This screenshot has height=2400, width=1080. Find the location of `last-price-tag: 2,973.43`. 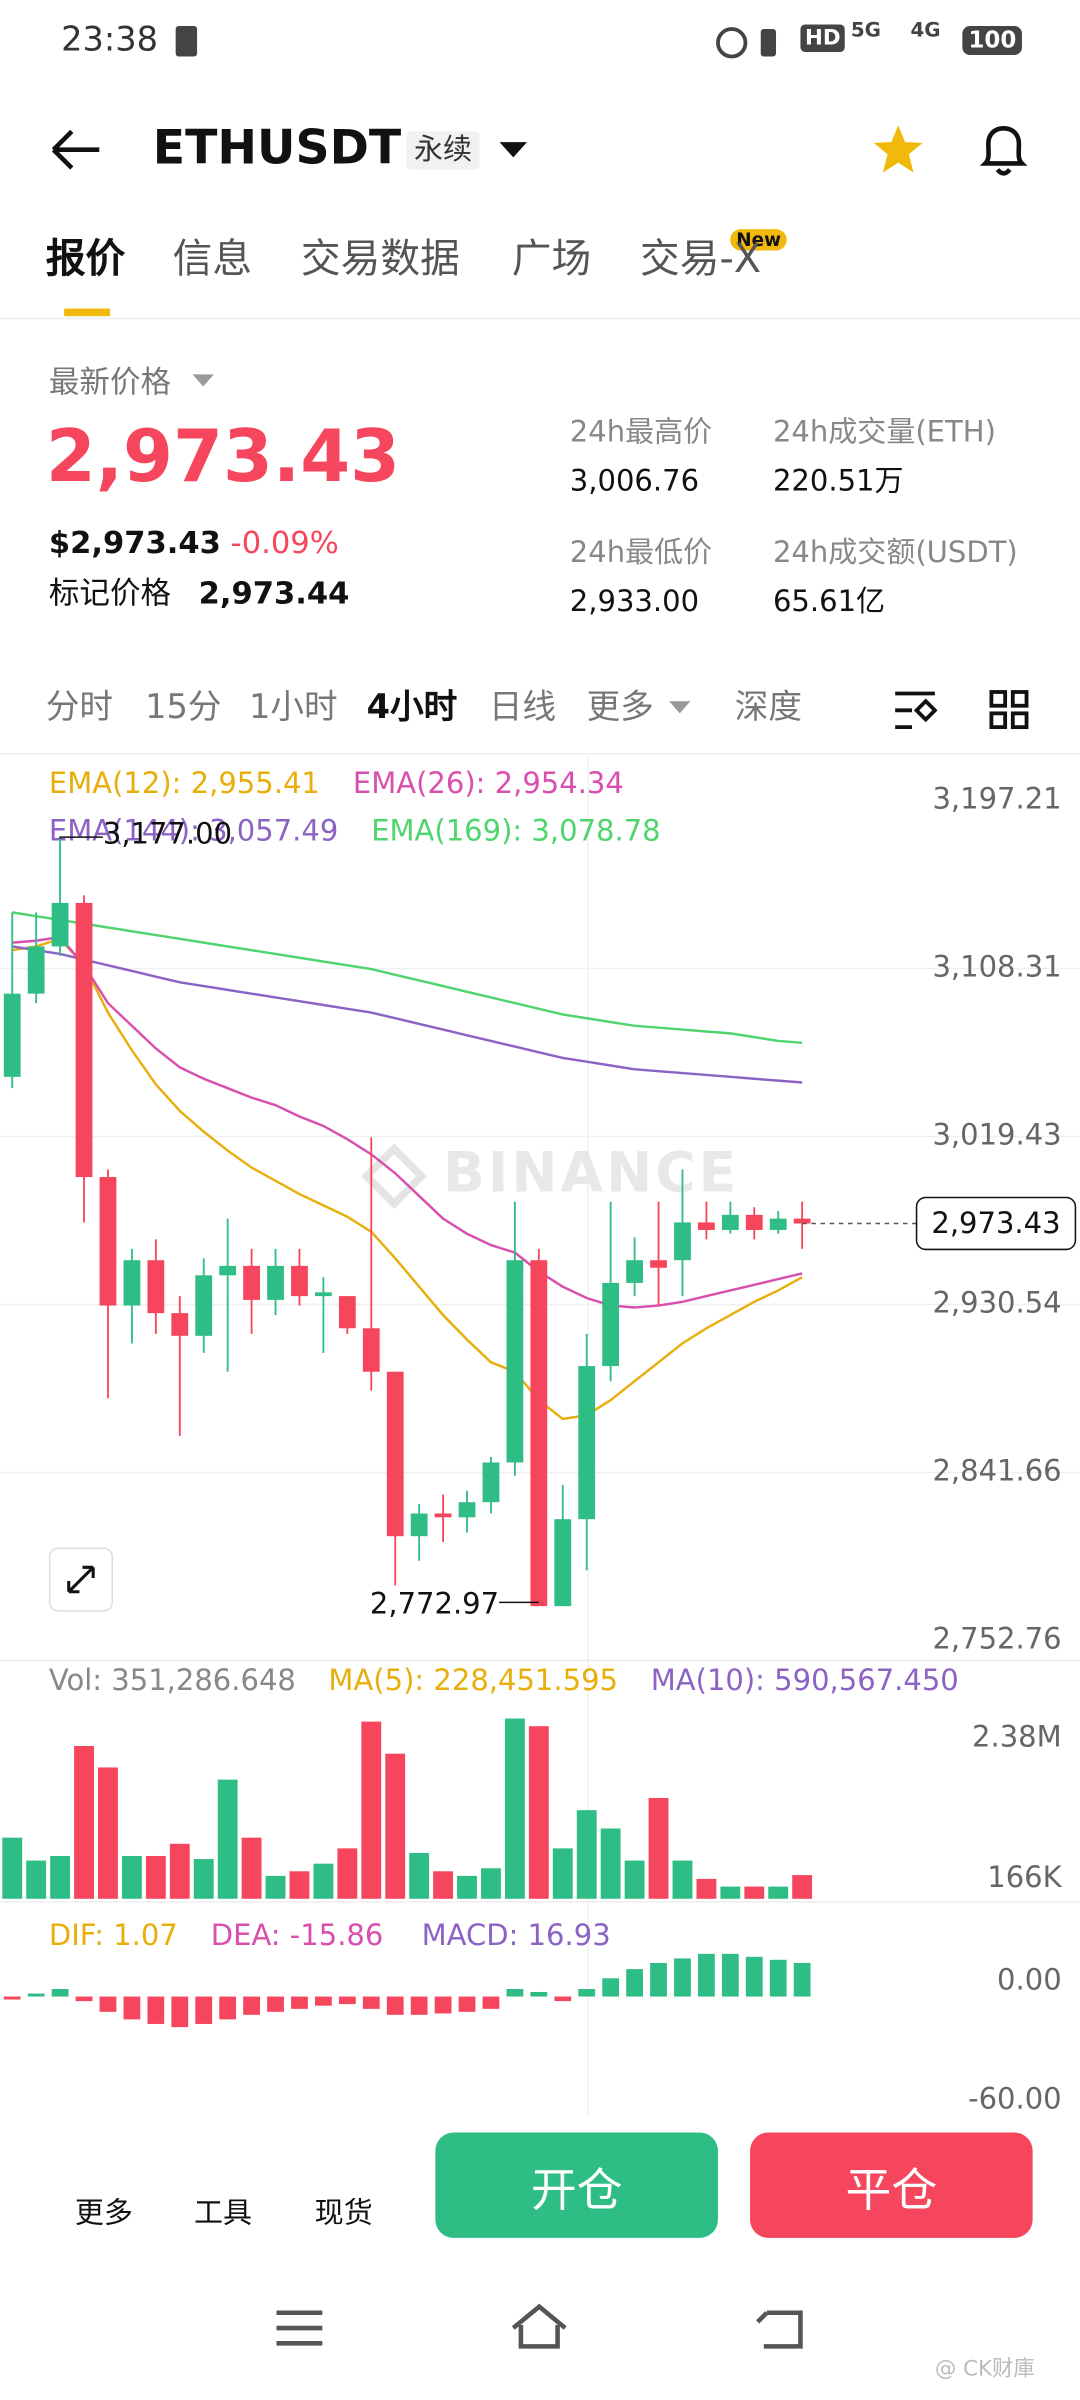

last-price-tag: 2,973.43 is located at coordinates (995, 1223).